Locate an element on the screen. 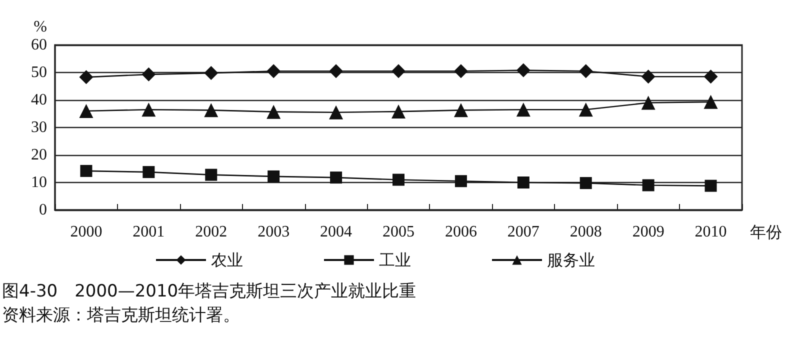 This screenshot has height=347, width=800. x-tick-label: 2005 is located at coordinates (398, 232).